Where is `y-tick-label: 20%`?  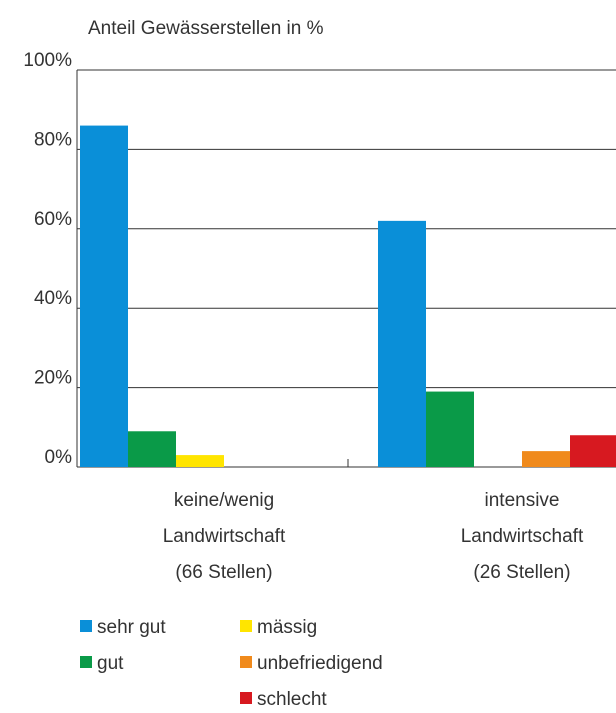 y-tick-label: 20% is located at coordinates (53, 378).